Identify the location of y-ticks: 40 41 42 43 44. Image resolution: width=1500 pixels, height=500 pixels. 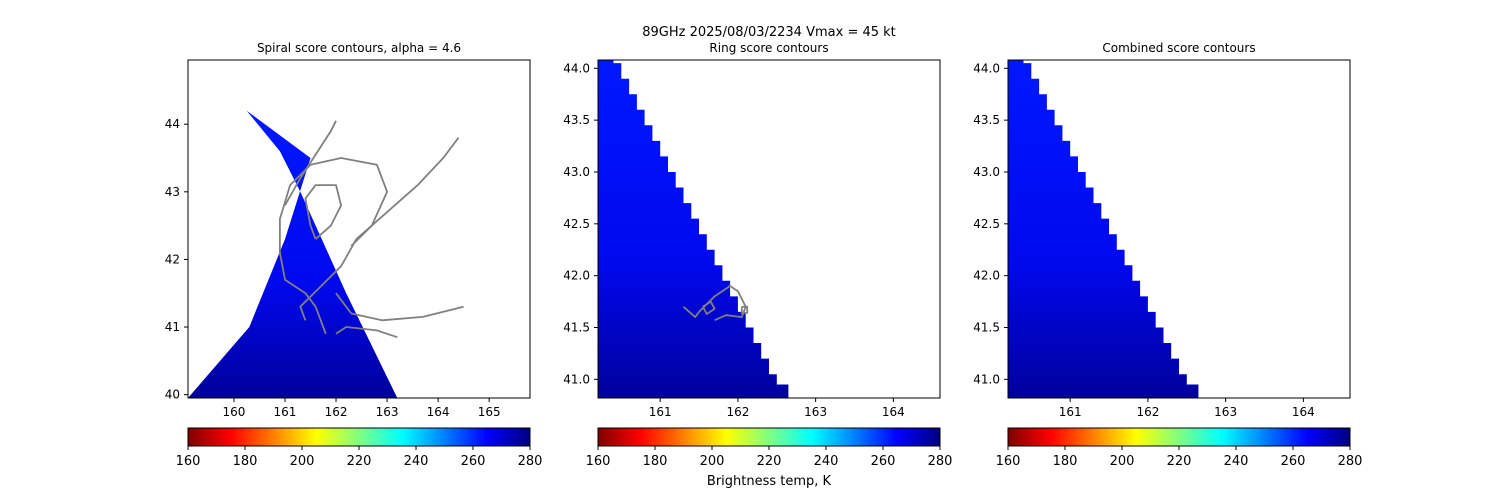
(176, 259).